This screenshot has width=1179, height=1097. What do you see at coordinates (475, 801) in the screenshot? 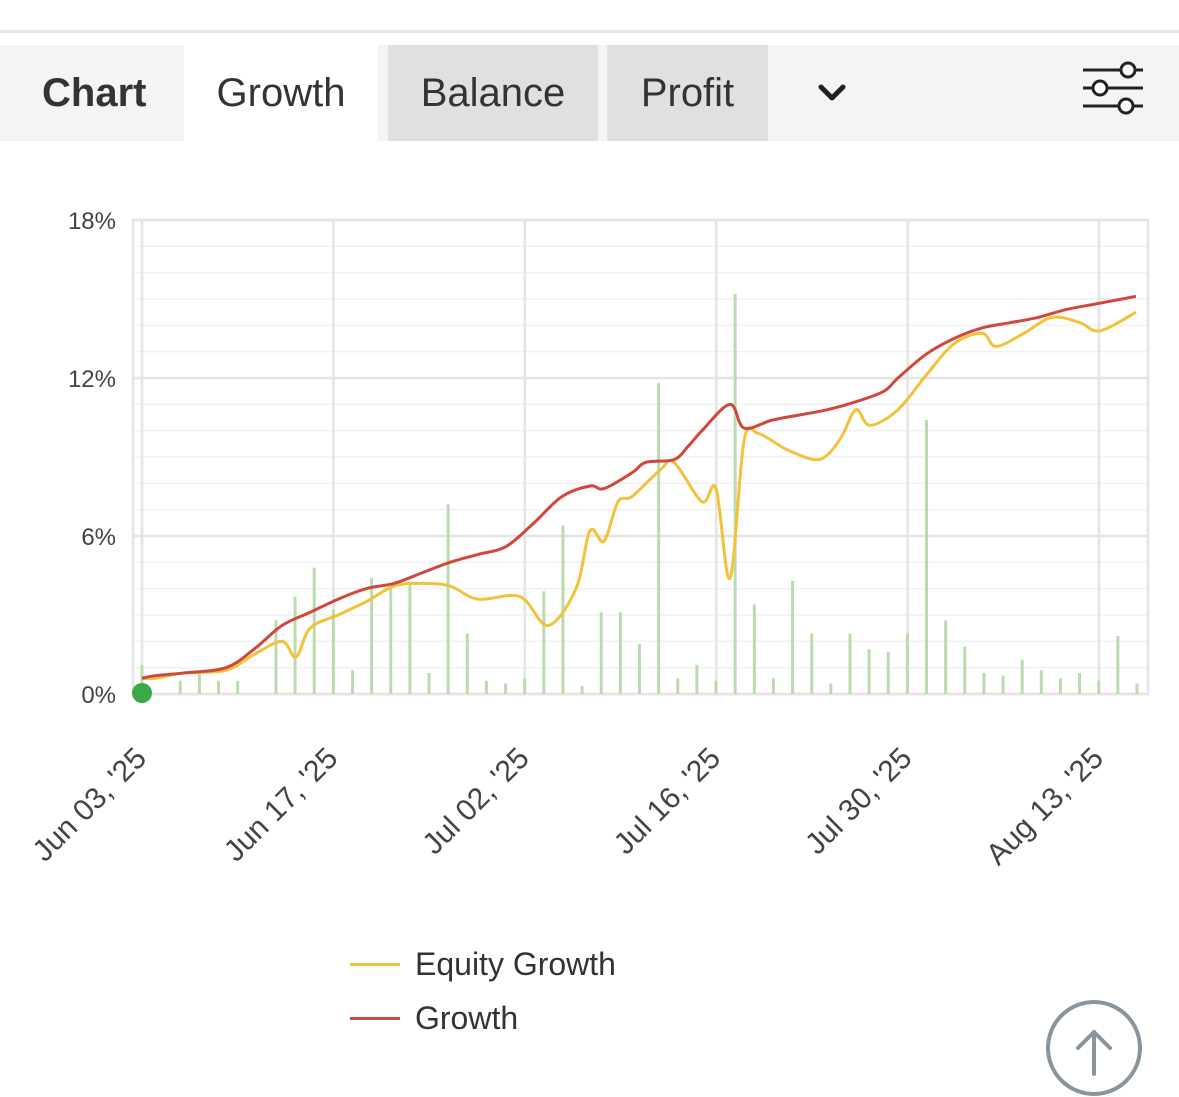
I see `x-tick-label: Jul 02, '25` at bounding box center [475, 801].